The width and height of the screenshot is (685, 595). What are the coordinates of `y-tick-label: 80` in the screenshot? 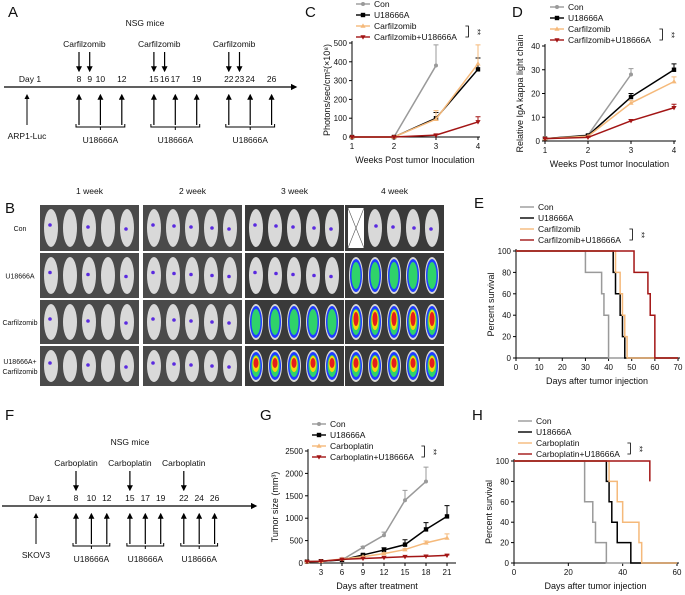 It's located at (506, 272).